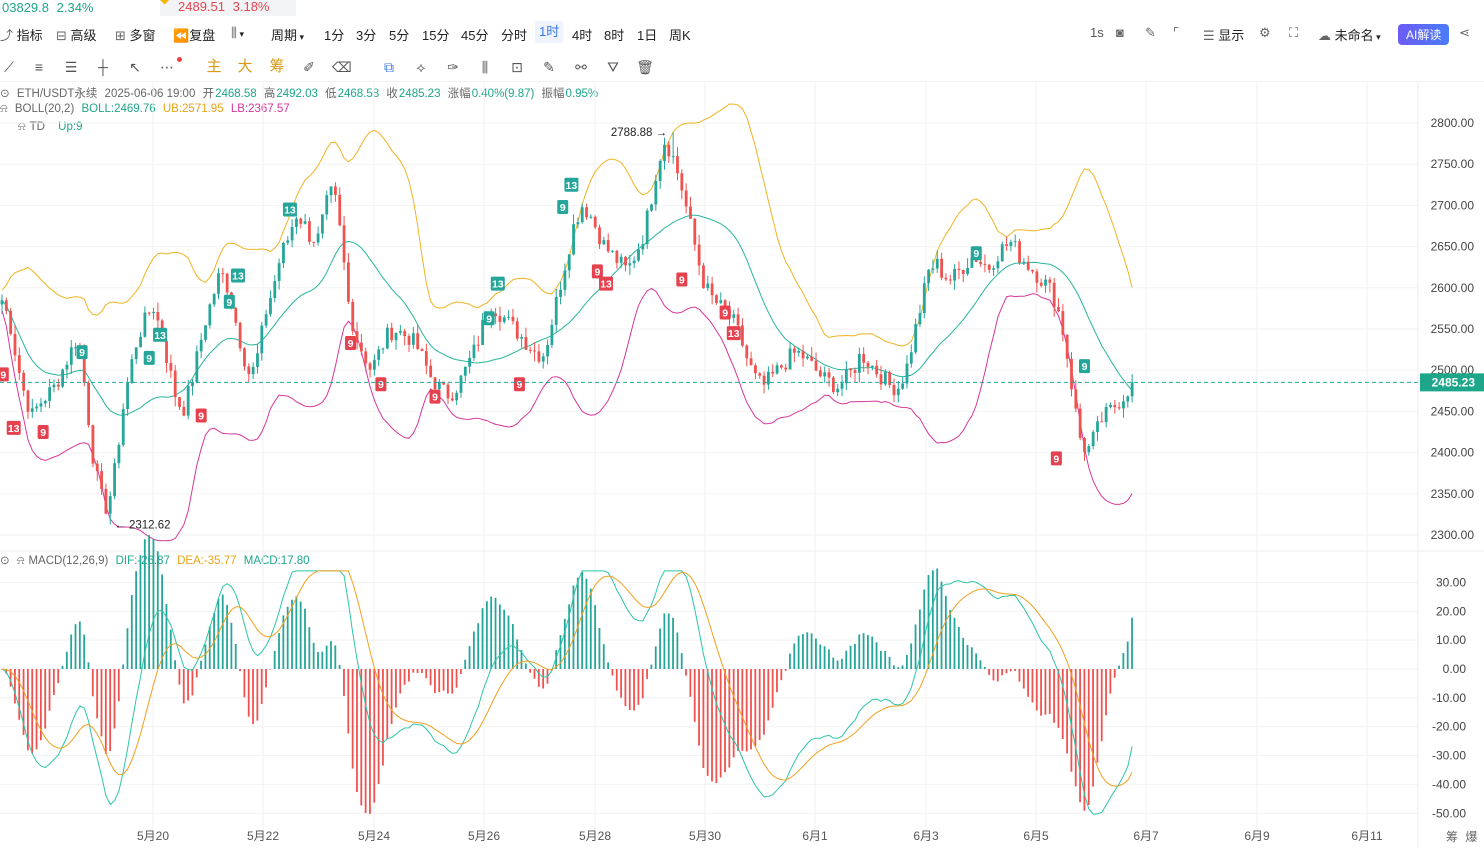  What do you see at coordinates (366, 35) in the screenshot?
I see `interval-3m: 3分` at bounding box center [366, 35].